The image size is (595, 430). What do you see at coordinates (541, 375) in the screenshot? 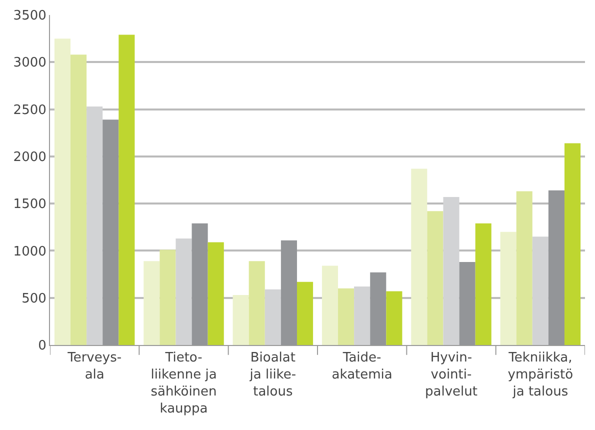
I see `x-tick-label: Tekniikka, ympäristö ja talous` at bounding box center [541, 375].